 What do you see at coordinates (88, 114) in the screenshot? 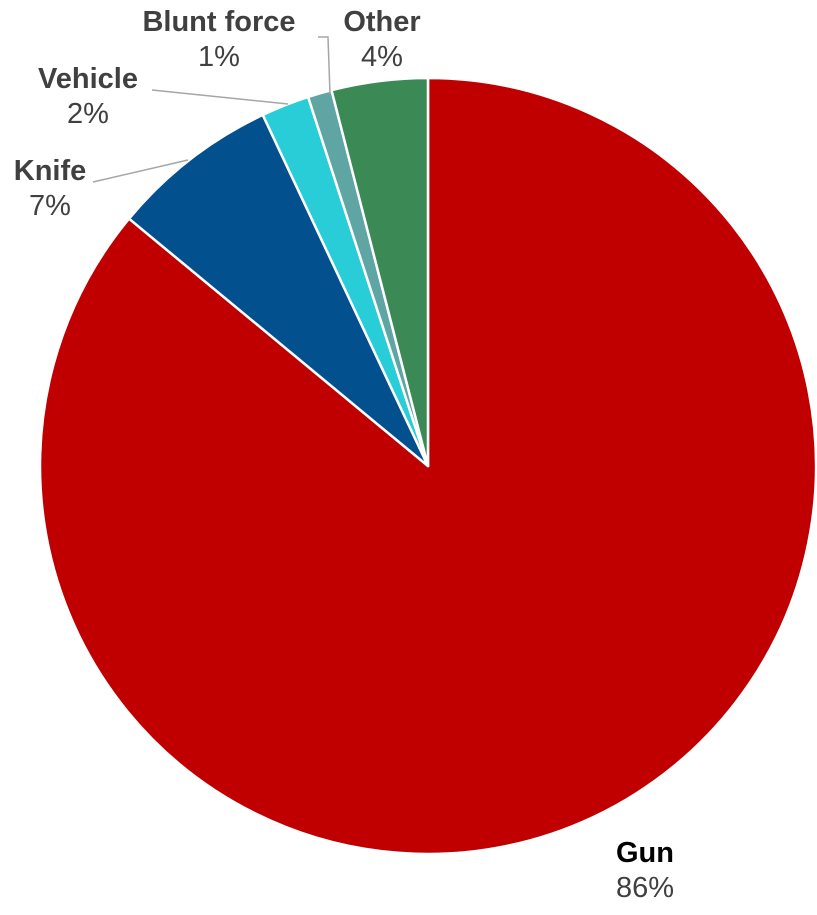
I see `percent-label-vehicle: 2%` at bounding box center [88, 114].